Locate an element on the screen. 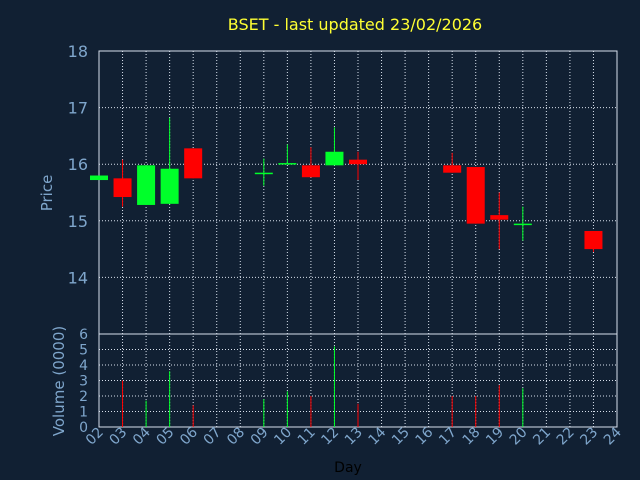  volume-tick-label: 6 is located at coordinates (83, 335).